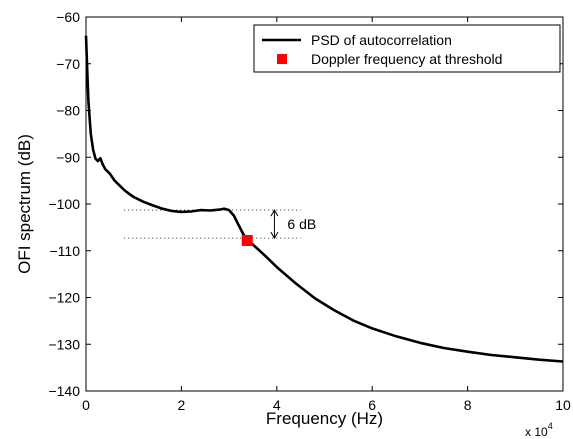  What do you see at coordinates (65, 251) in the screenshot?
I see `y-tick-label: −110` at bounding box center [65, 251].